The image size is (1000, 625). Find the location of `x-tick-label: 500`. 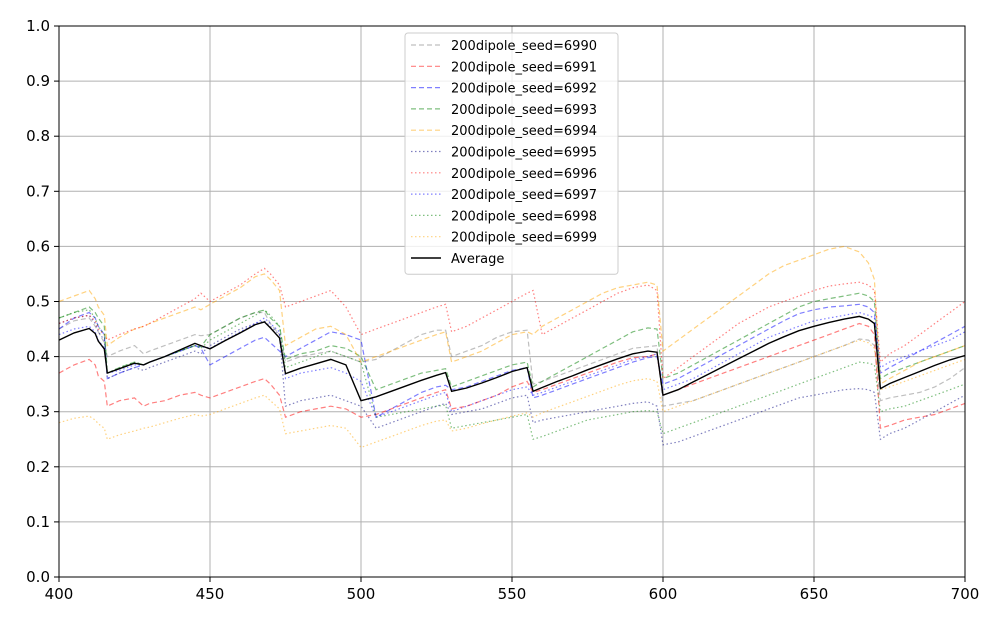

x-tick-label: 500 is located at coordinates (361, 594).